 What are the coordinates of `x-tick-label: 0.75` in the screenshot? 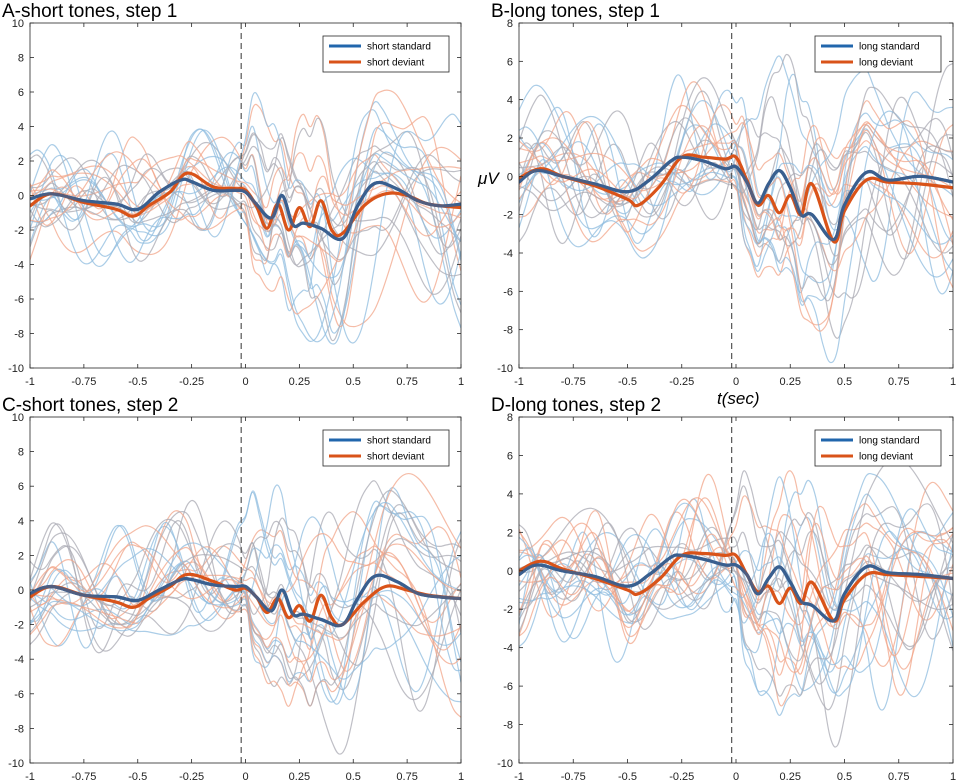 It's located at (898, 777).